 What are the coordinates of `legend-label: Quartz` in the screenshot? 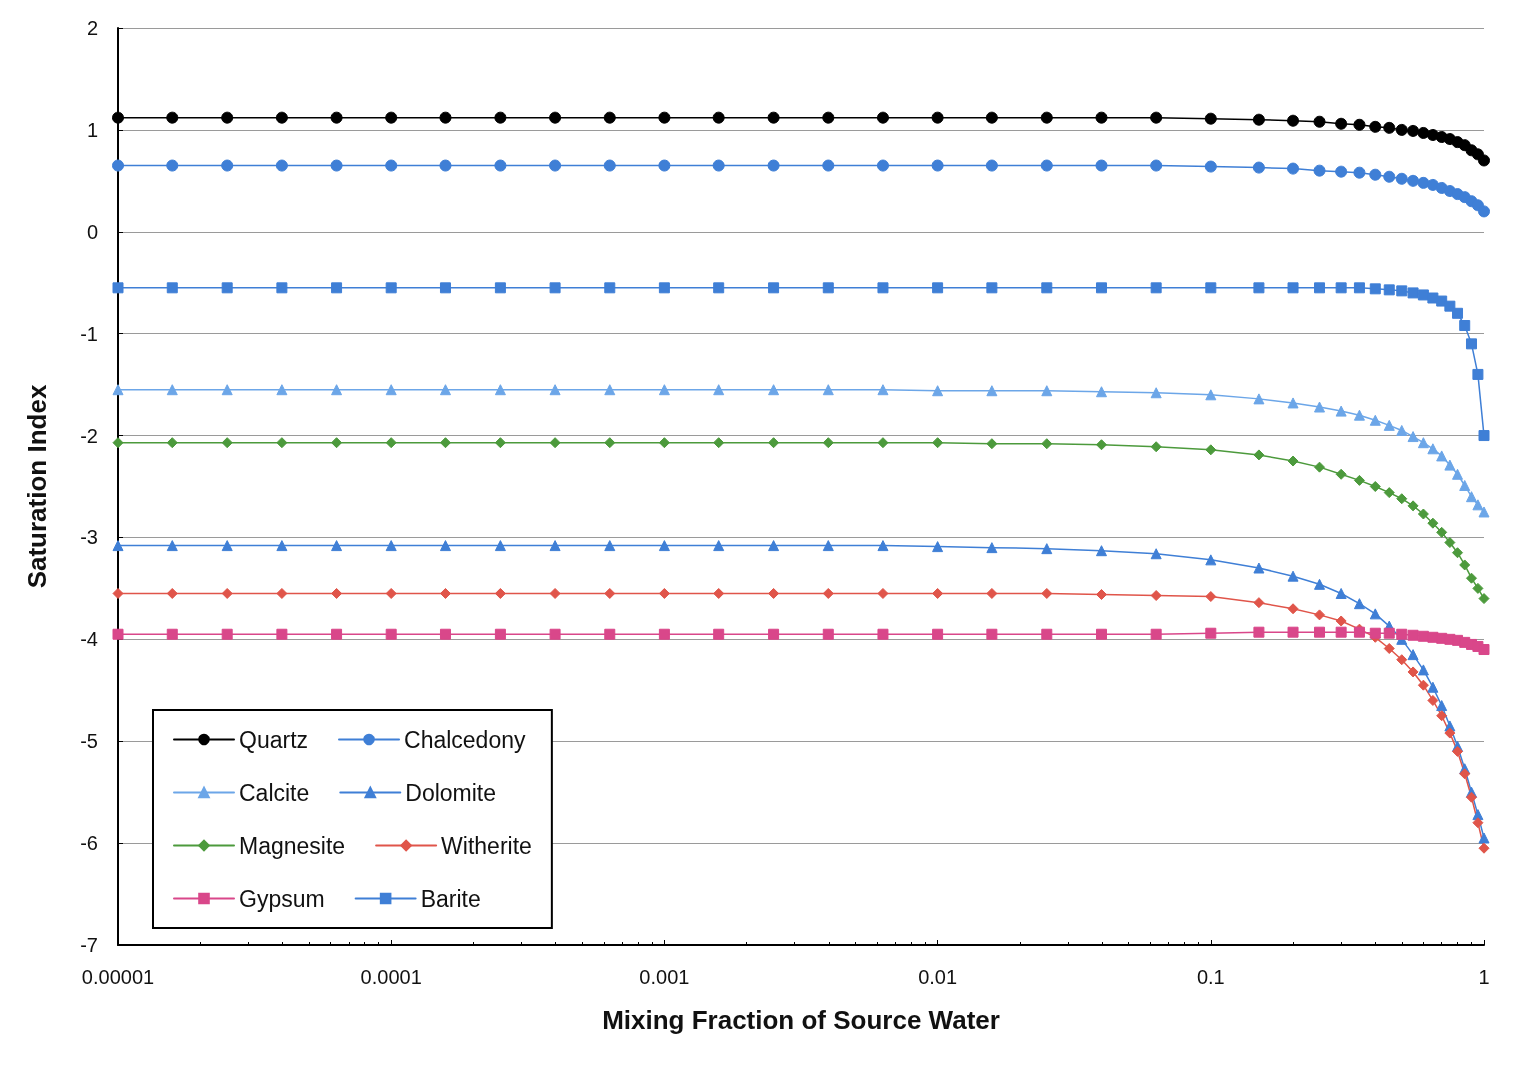 It's located at (274, 739).